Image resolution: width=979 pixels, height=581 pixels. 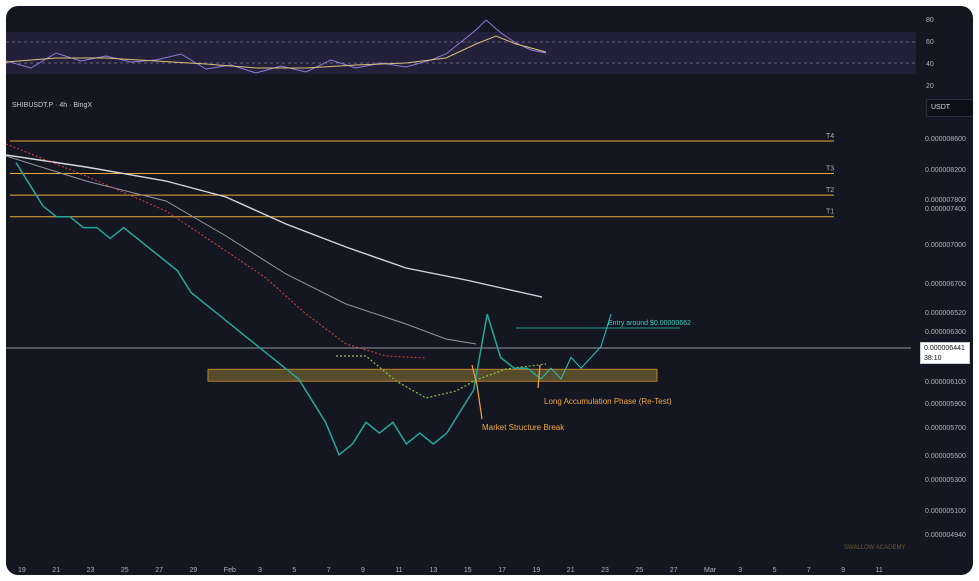 I want to click on price-tick-label: 0.000008200, so click(x=945, y=170).